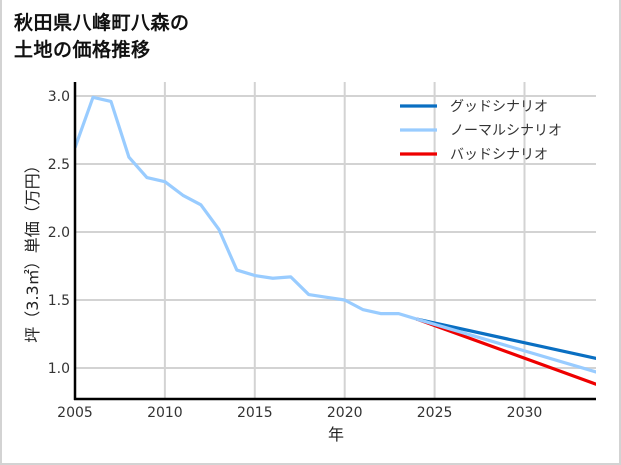 The image size is (621, 465). What do you see at coordinates (102, 23) in the screenshot?
I see `title-line-1: 秋田県八峰町八森の` at bounding box center [102, 23].